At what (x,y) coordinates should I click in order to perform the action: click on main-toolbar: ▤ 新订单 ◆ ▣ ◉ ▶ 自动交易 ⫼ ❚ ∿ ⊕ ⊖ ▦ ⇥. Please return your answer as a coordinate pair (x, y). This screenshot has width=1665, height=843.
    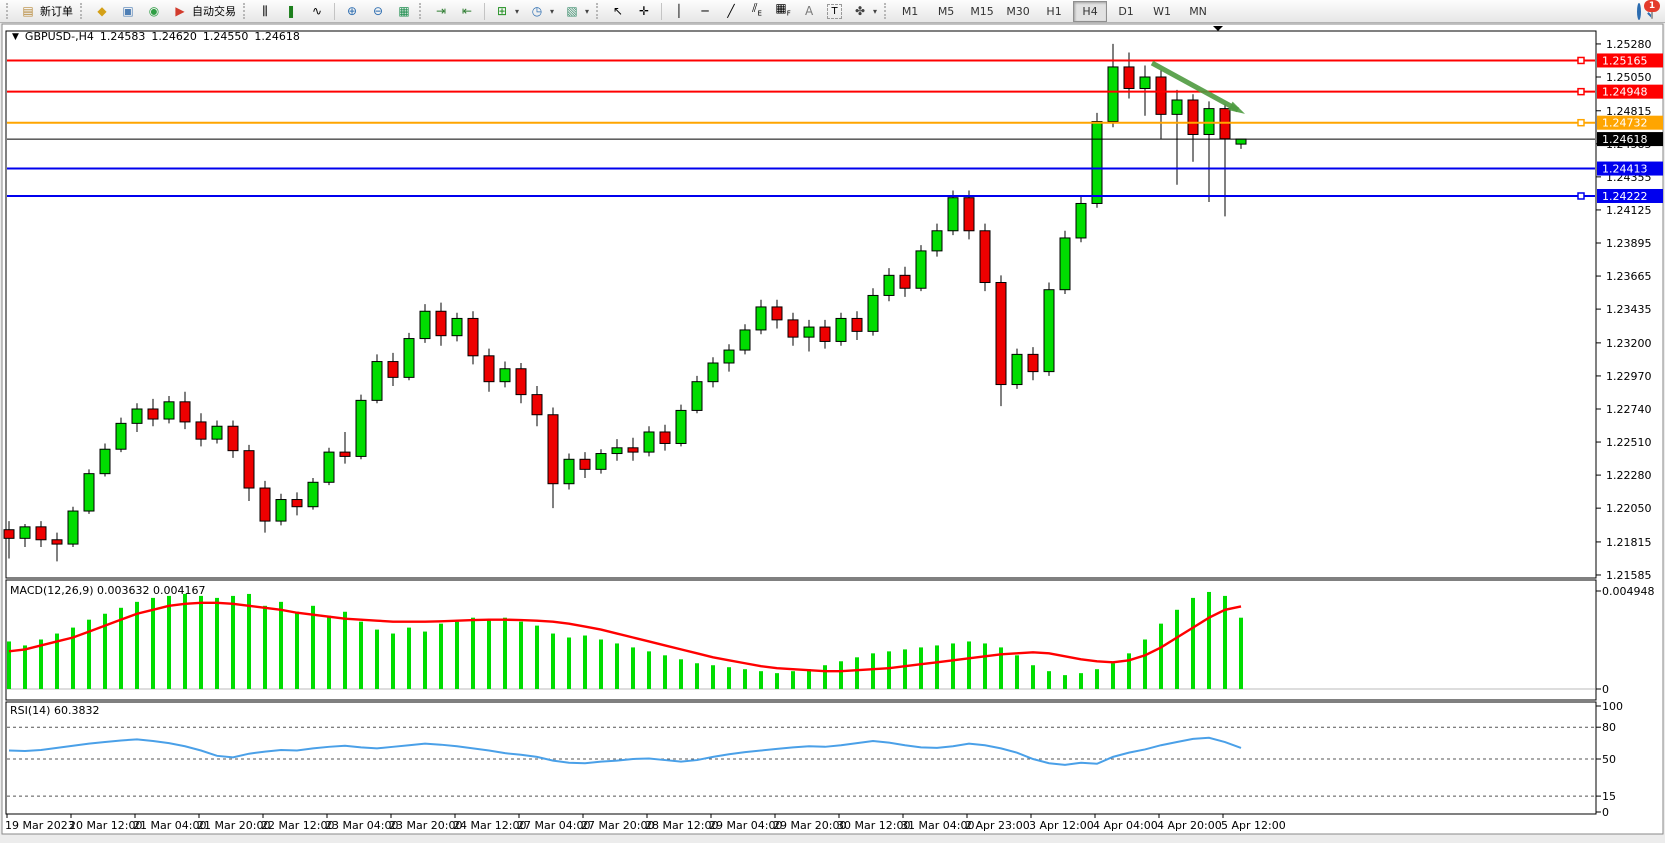
    Looking at the image, I should click on (832, 11).